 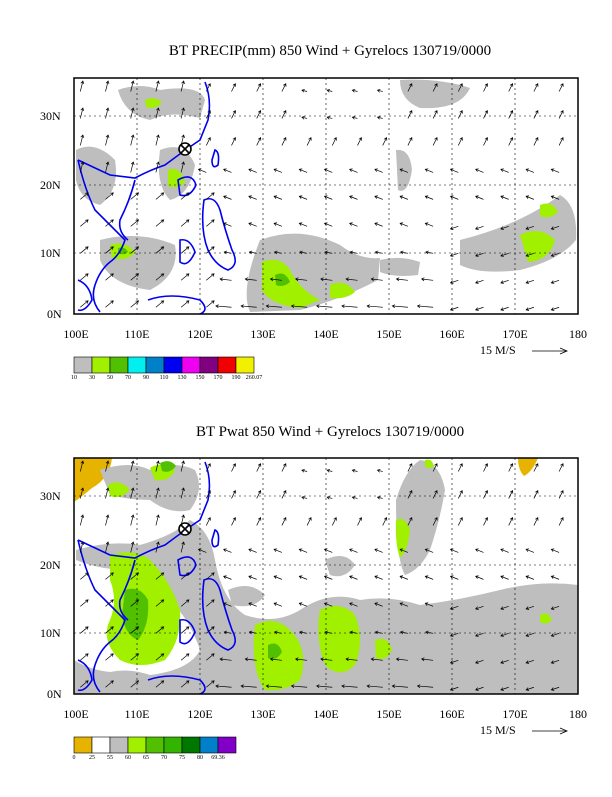 What do you see at coordinates (262, 714) in the screenshot?
I see `x-tick-label: 130E` at bounding box center [262, 714].